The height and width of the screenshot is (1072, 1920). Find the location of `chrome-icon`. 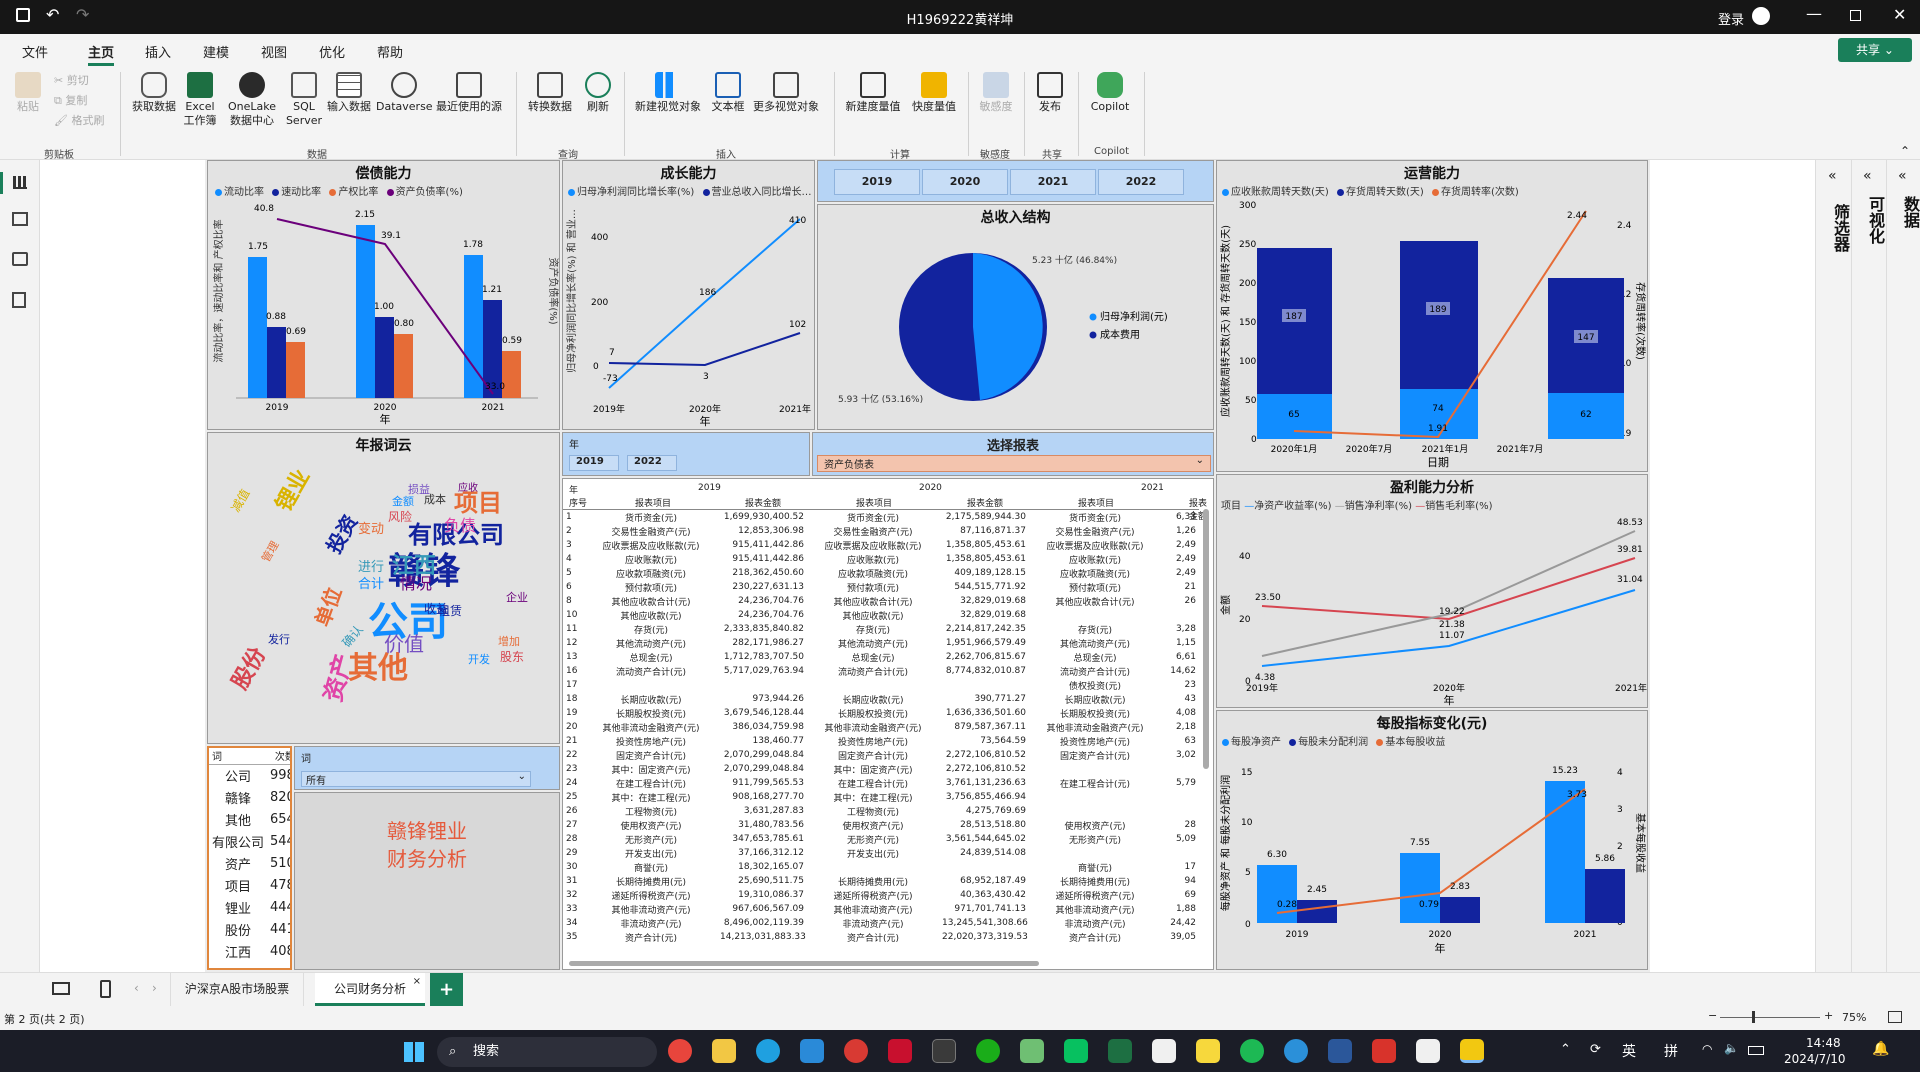

chrome-icon is located at coordinates (680, 1051).